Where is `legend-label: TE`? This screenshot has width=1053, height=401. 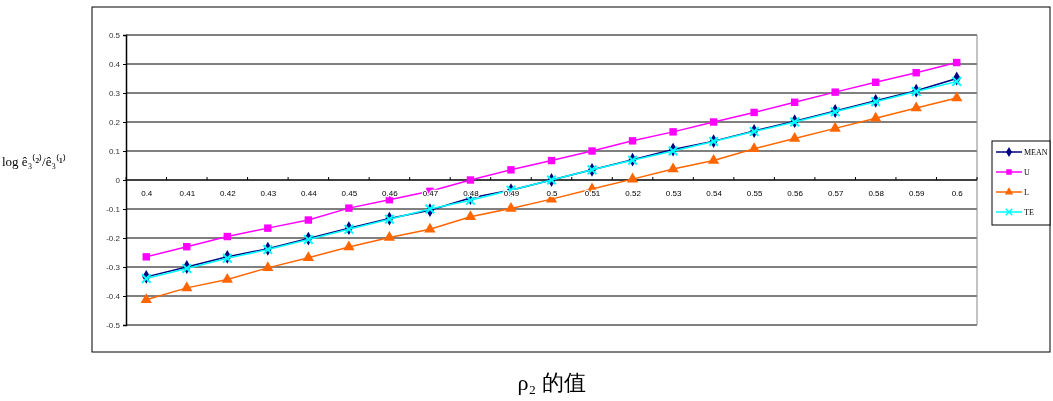 legend-label: TE is located at coordinates (1029, 212).